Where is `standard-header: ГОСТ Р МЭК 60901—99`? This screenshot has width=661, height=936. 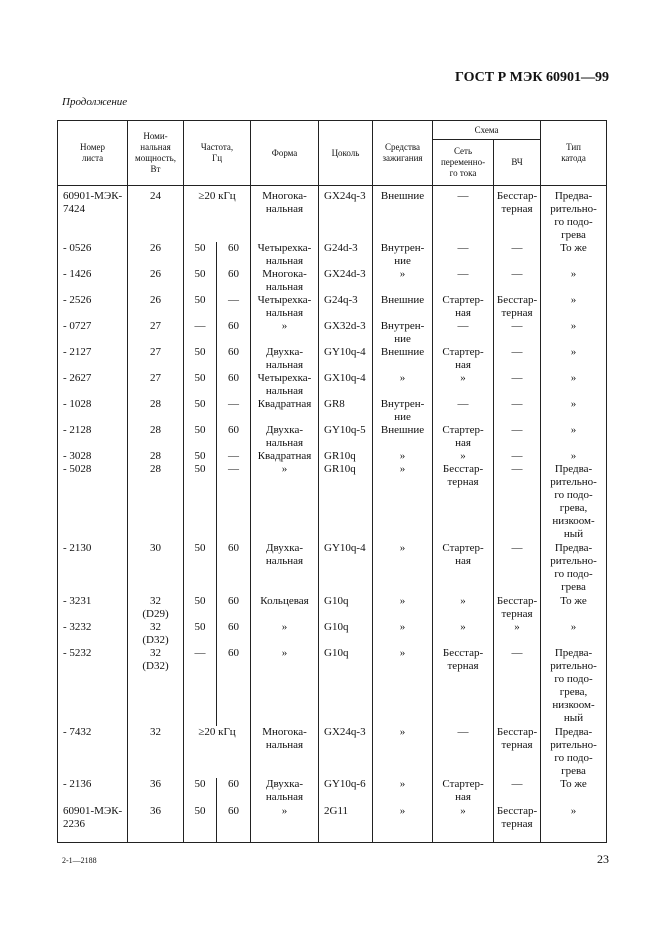
standard-header: ГОСТ Р МЭК 60901—99 is located at coordinates (532, 77).